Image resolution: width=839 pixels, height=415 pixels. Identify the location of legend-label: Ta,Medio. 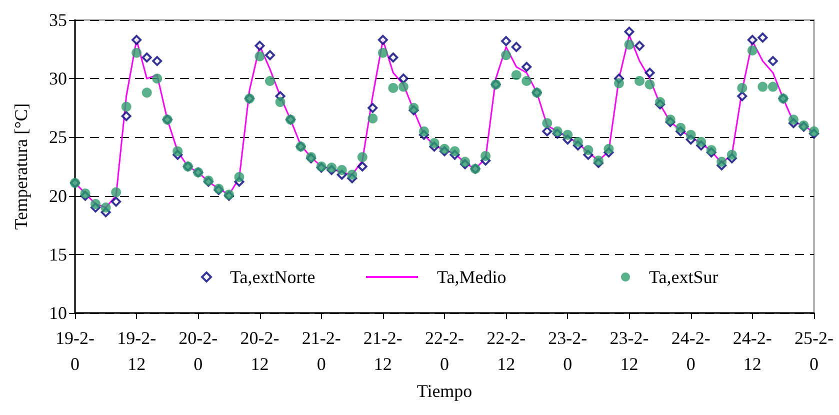
(471, 277).